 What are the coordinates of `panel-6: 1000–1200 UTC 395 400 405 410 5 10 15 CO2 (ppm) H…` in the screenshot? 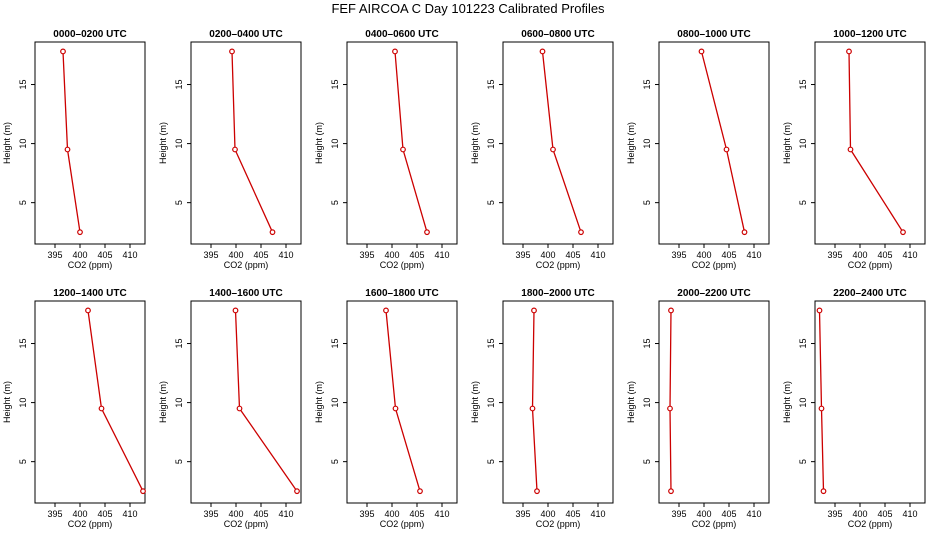 It's located at (854, 149).